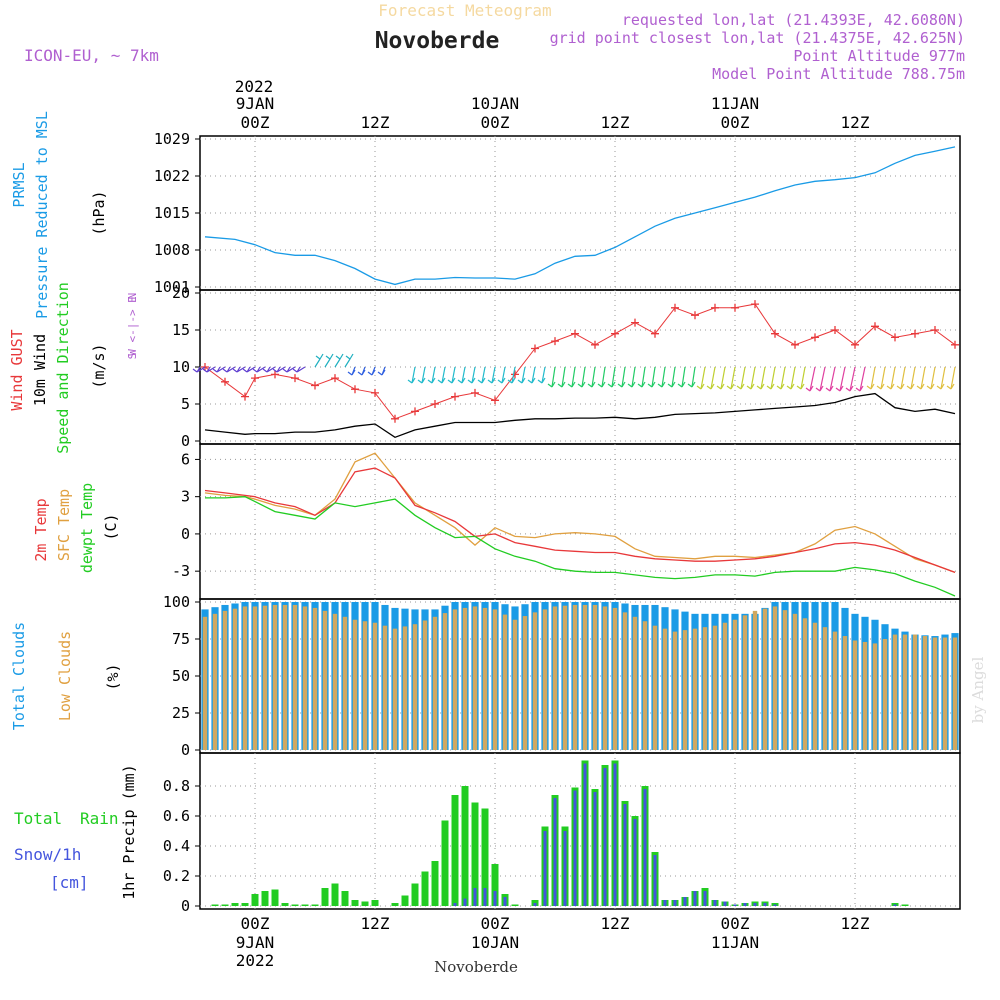  What do you see at coordinates (855, 923) in the screenshot?
I see `bottom-hour-label: 12Z` at bounding box center [855, 923].